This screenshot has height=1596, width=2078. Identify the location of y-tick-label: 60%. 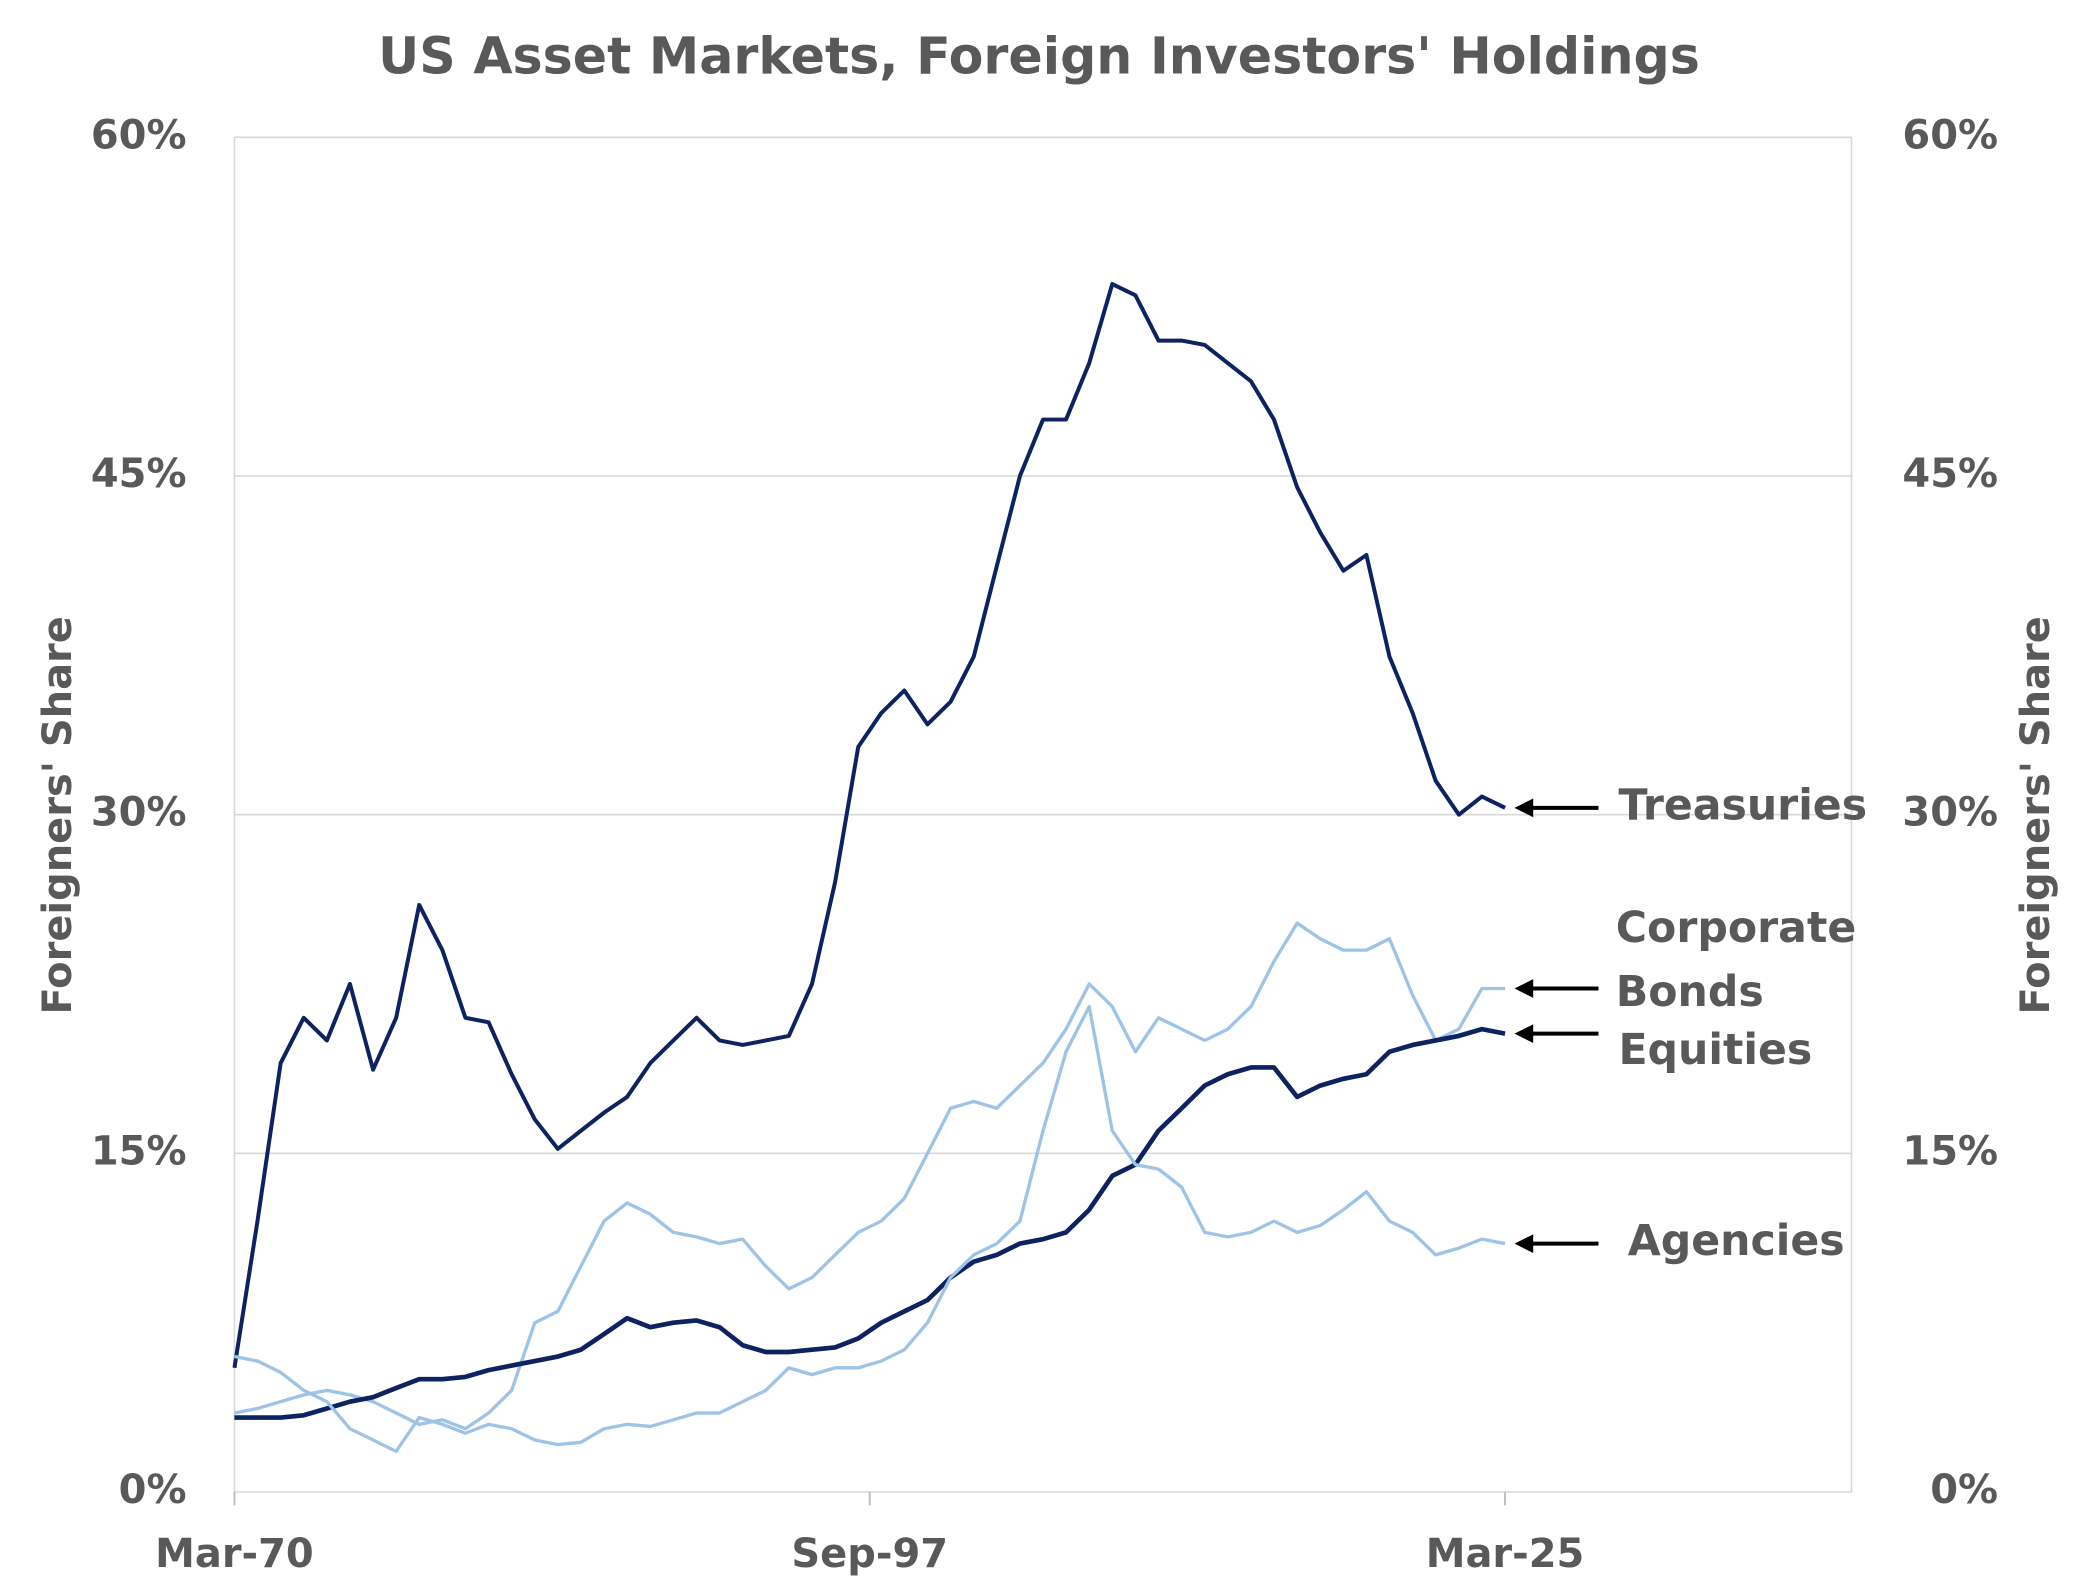
(139, 135).